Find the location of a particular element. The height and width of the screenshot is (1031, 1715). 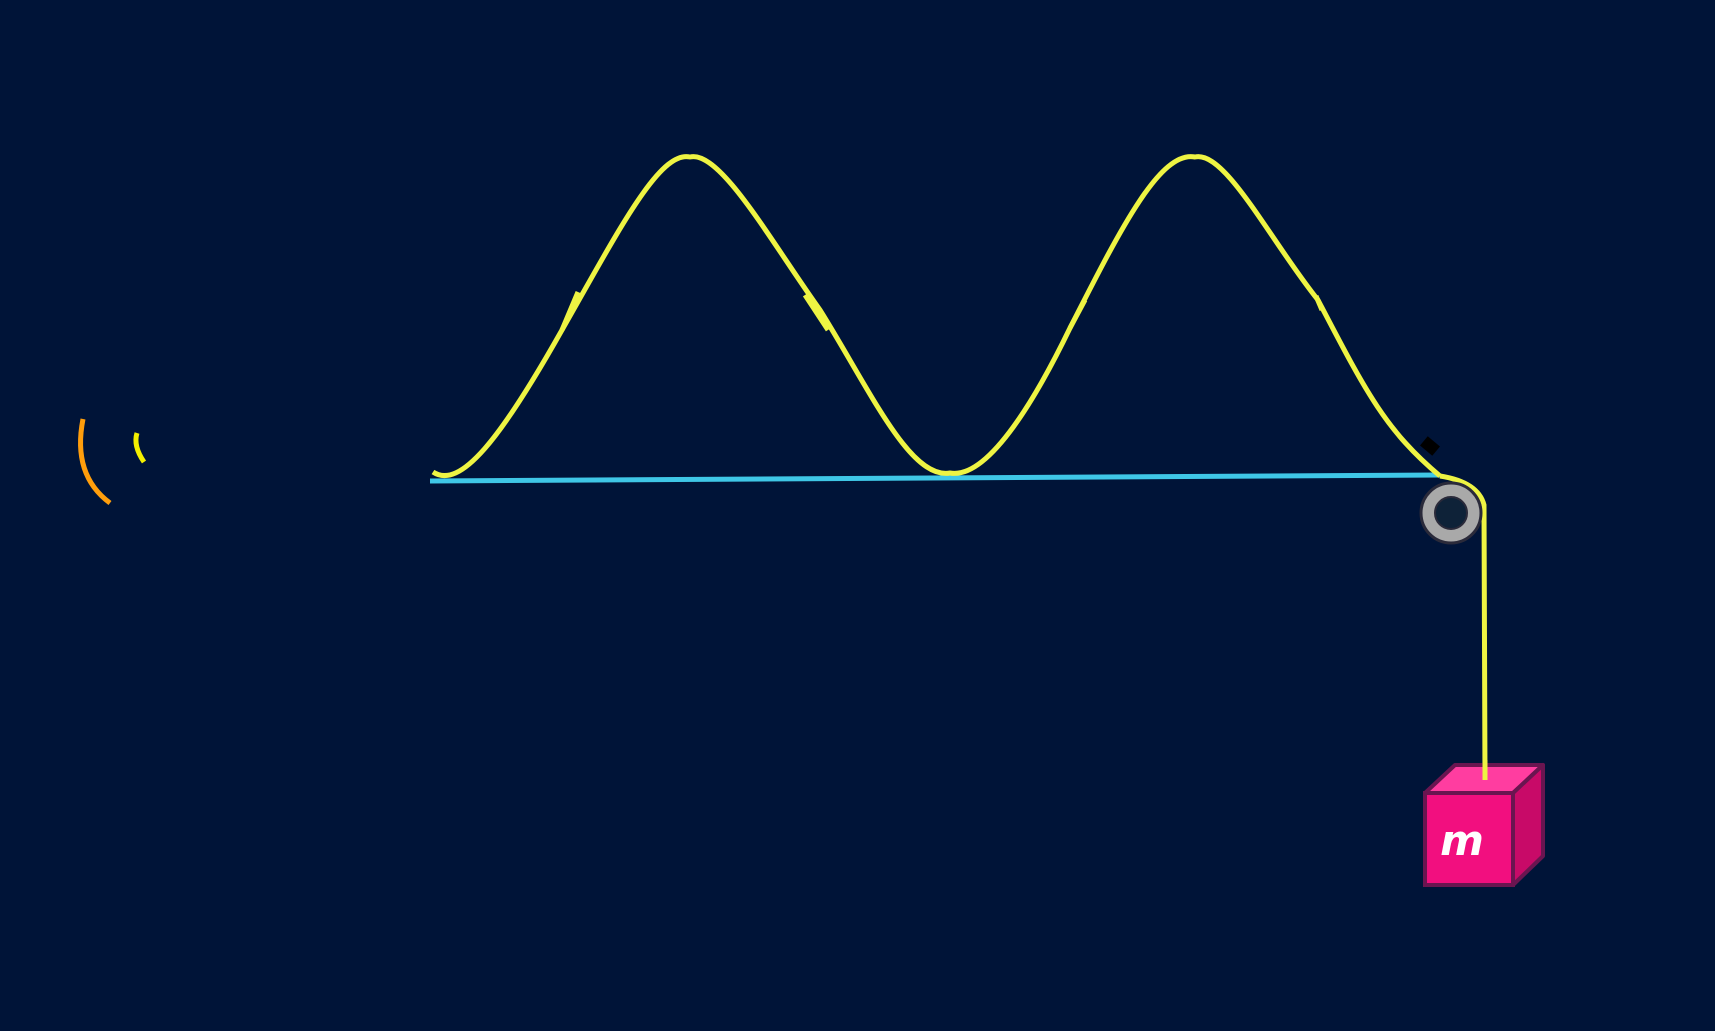

mass-label: m is located at coordinates (1462, 840).